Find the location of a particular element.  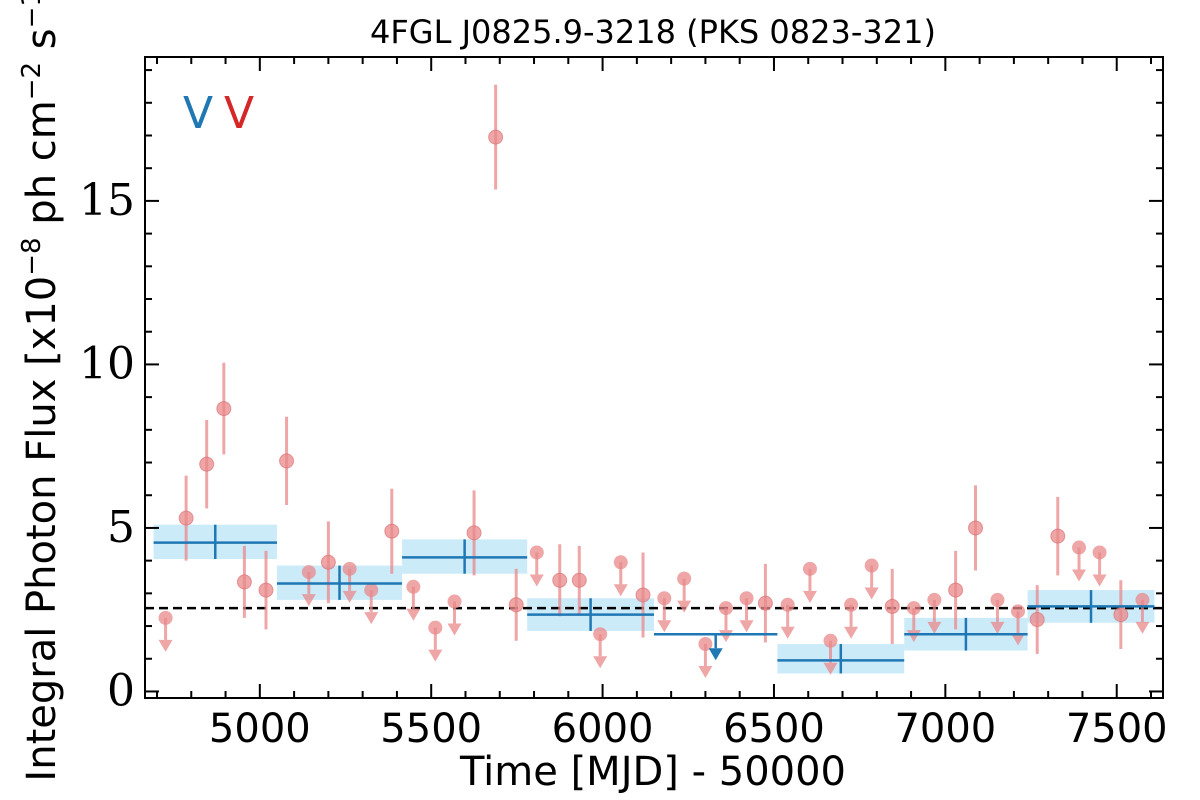

chart-title: 4FGL J0825.9-3218 (PKS 0823-321) is located at coordinates (653, 32).